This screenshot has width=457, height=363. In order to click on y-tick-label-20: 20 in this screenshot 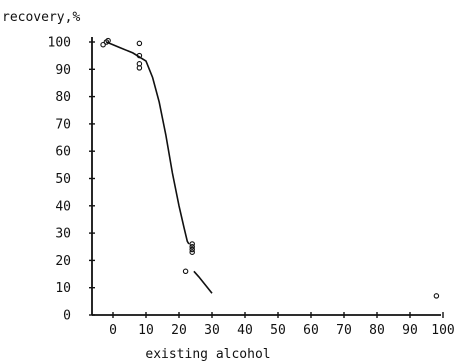, I will do `click(63, 261)`.